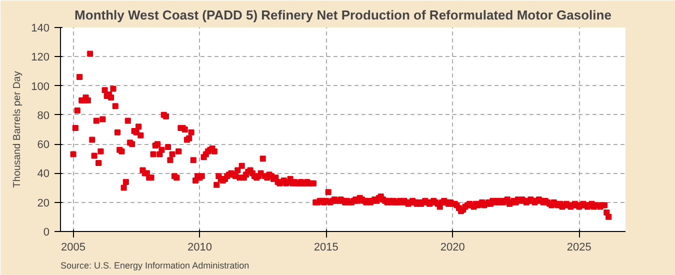  What do you see at coordinates (43, 174) in the screenshot?
I see `y-tick-label: 40` at bounding box center [43, 174].